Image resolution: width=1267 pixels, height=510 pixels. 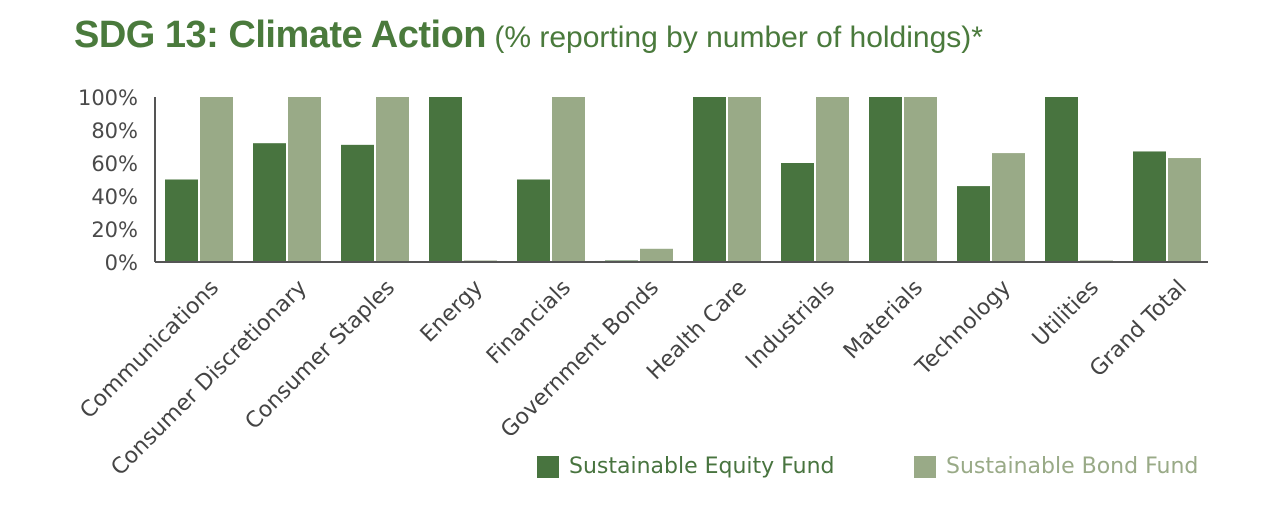 I want to click on x-category-label: Utilities, so click(x=1066, y=313).